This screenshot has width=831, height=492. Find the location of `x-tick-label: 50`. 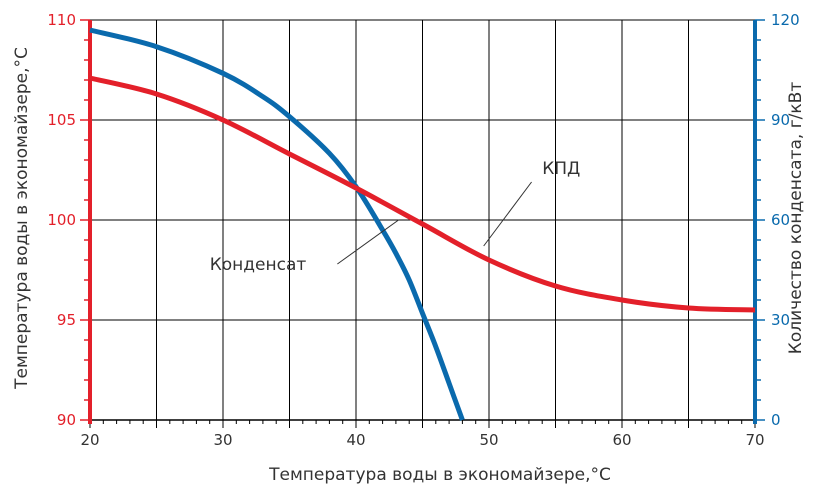

x-tick-label: 50 is located at coordinates (488, 440).